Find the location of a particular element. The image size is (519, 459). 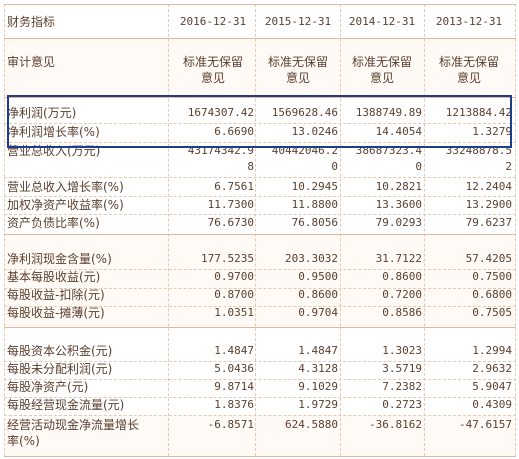

row-value: 0.6800 is located at coordinates (492, 294).